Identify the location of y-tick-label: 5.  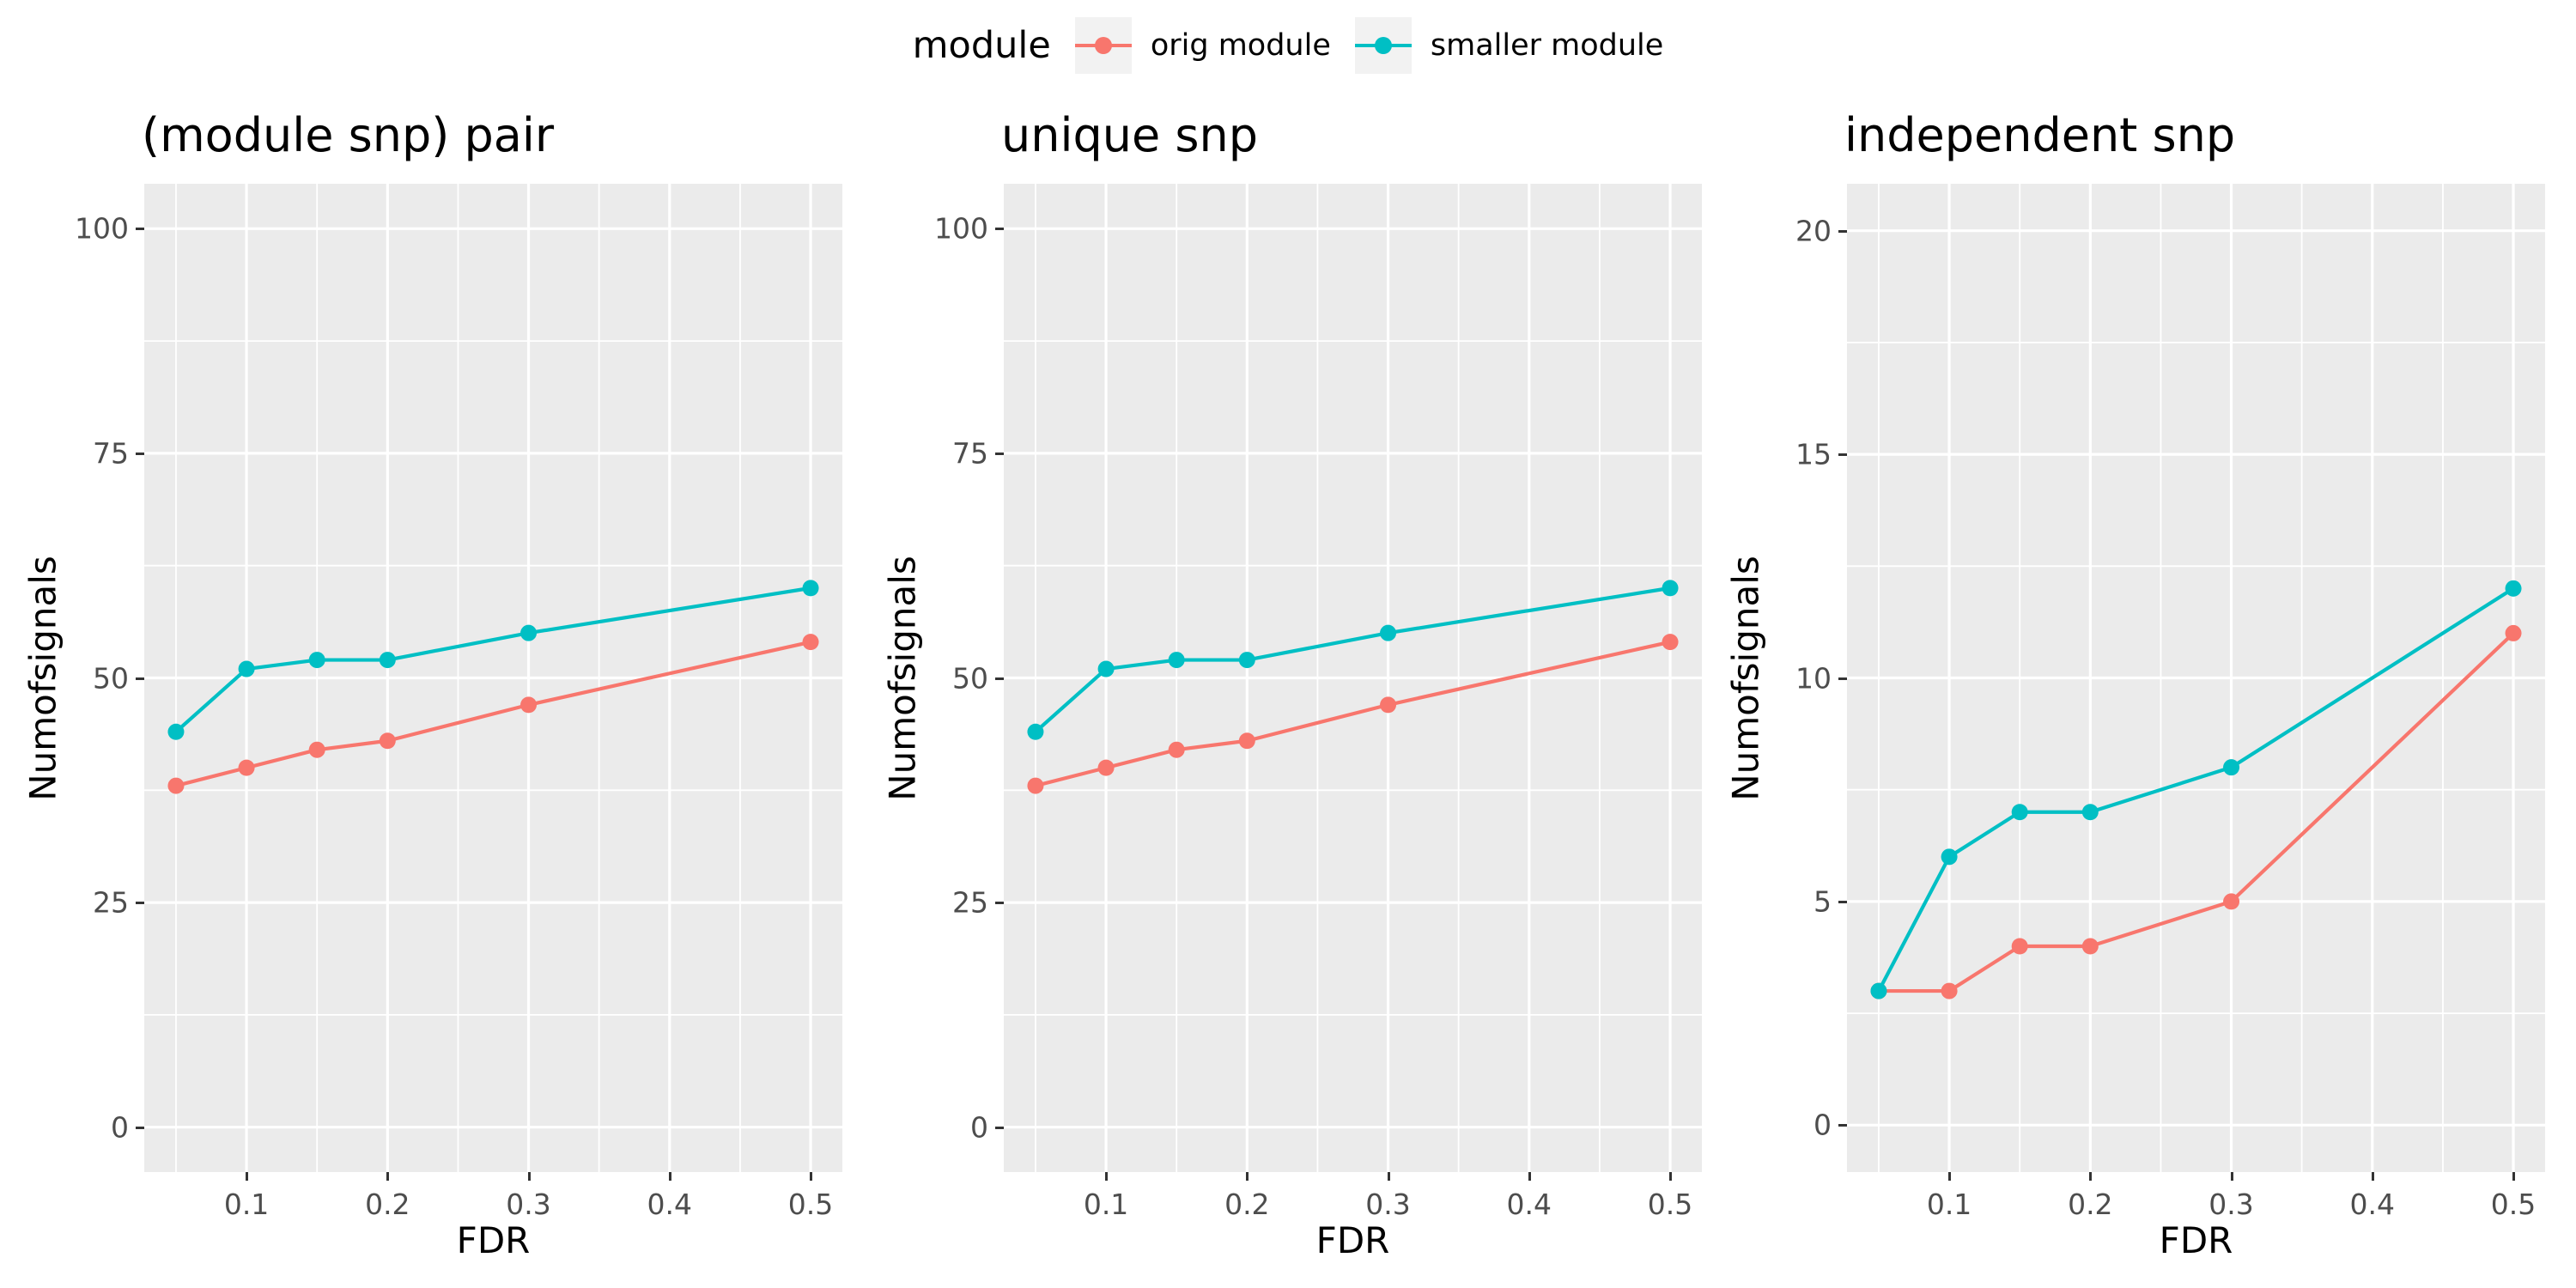
(1823, 902).